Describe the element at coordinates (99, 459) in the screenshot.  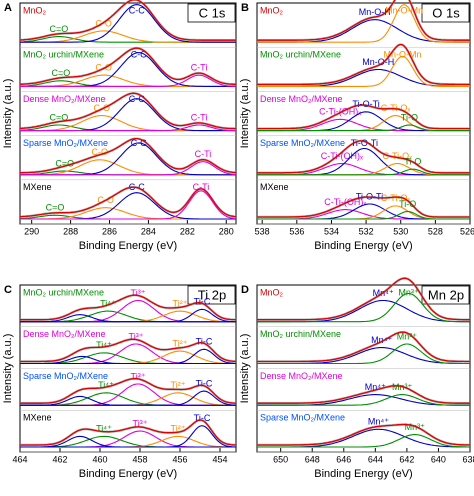
I see `x-tick-label: 460` at that location.